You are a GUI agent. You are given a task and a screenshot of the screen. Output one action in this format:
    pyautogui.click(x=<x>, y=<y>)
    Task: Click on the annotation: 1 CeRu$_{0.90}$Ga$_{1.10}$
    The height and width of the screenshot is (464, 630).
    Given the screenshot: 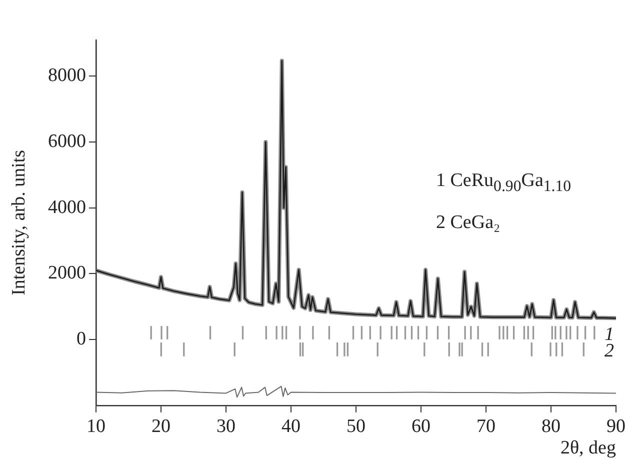 What is the action you would take?
    pyautogui.click(x=504, y=183)
    